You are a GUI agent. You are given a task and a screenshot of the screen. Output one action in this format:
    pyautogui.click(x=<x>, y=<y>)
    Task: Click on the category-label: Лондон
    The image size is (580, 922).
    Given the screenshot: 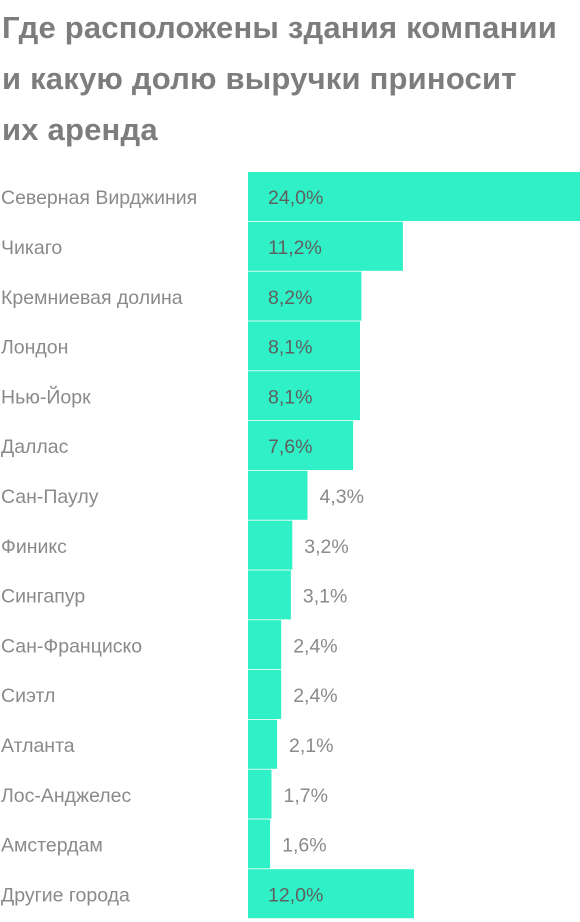 What is the action you would take?
    pyautogui.click(x=34, y=348)
    